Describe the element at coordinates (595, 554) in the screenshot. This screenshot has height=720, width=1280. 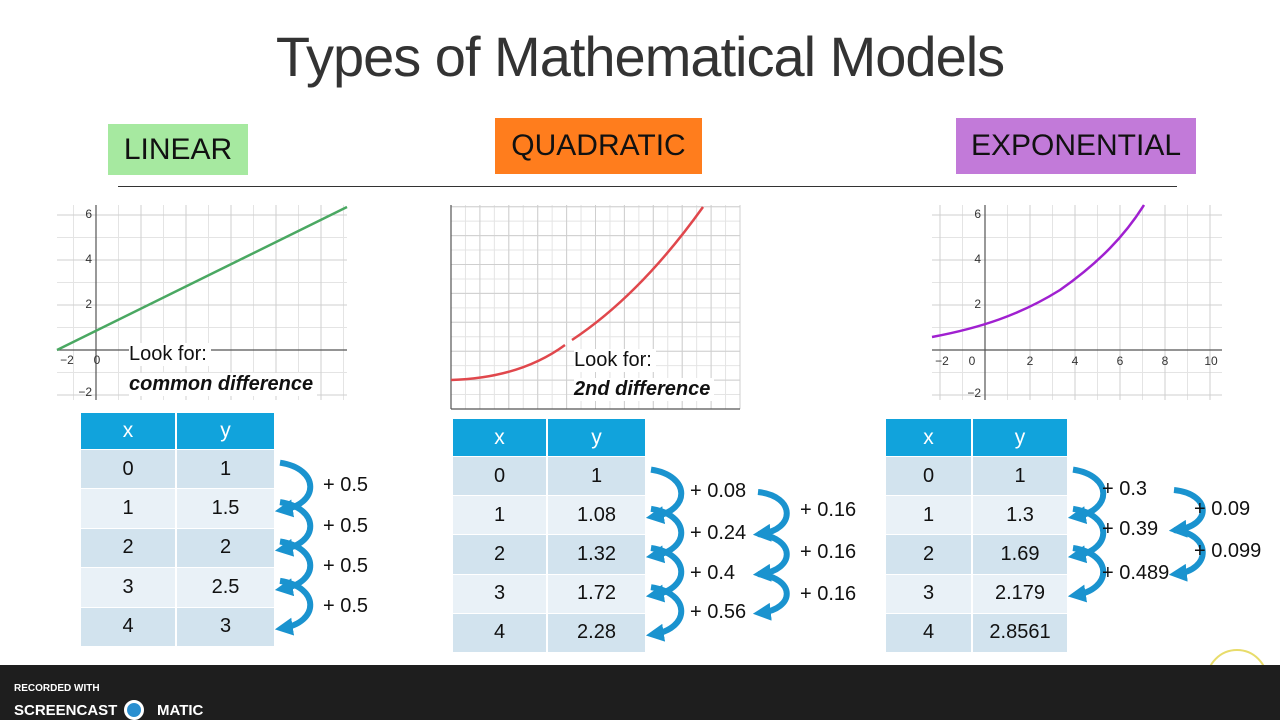
I see `table-cell: 1.32` at that location.